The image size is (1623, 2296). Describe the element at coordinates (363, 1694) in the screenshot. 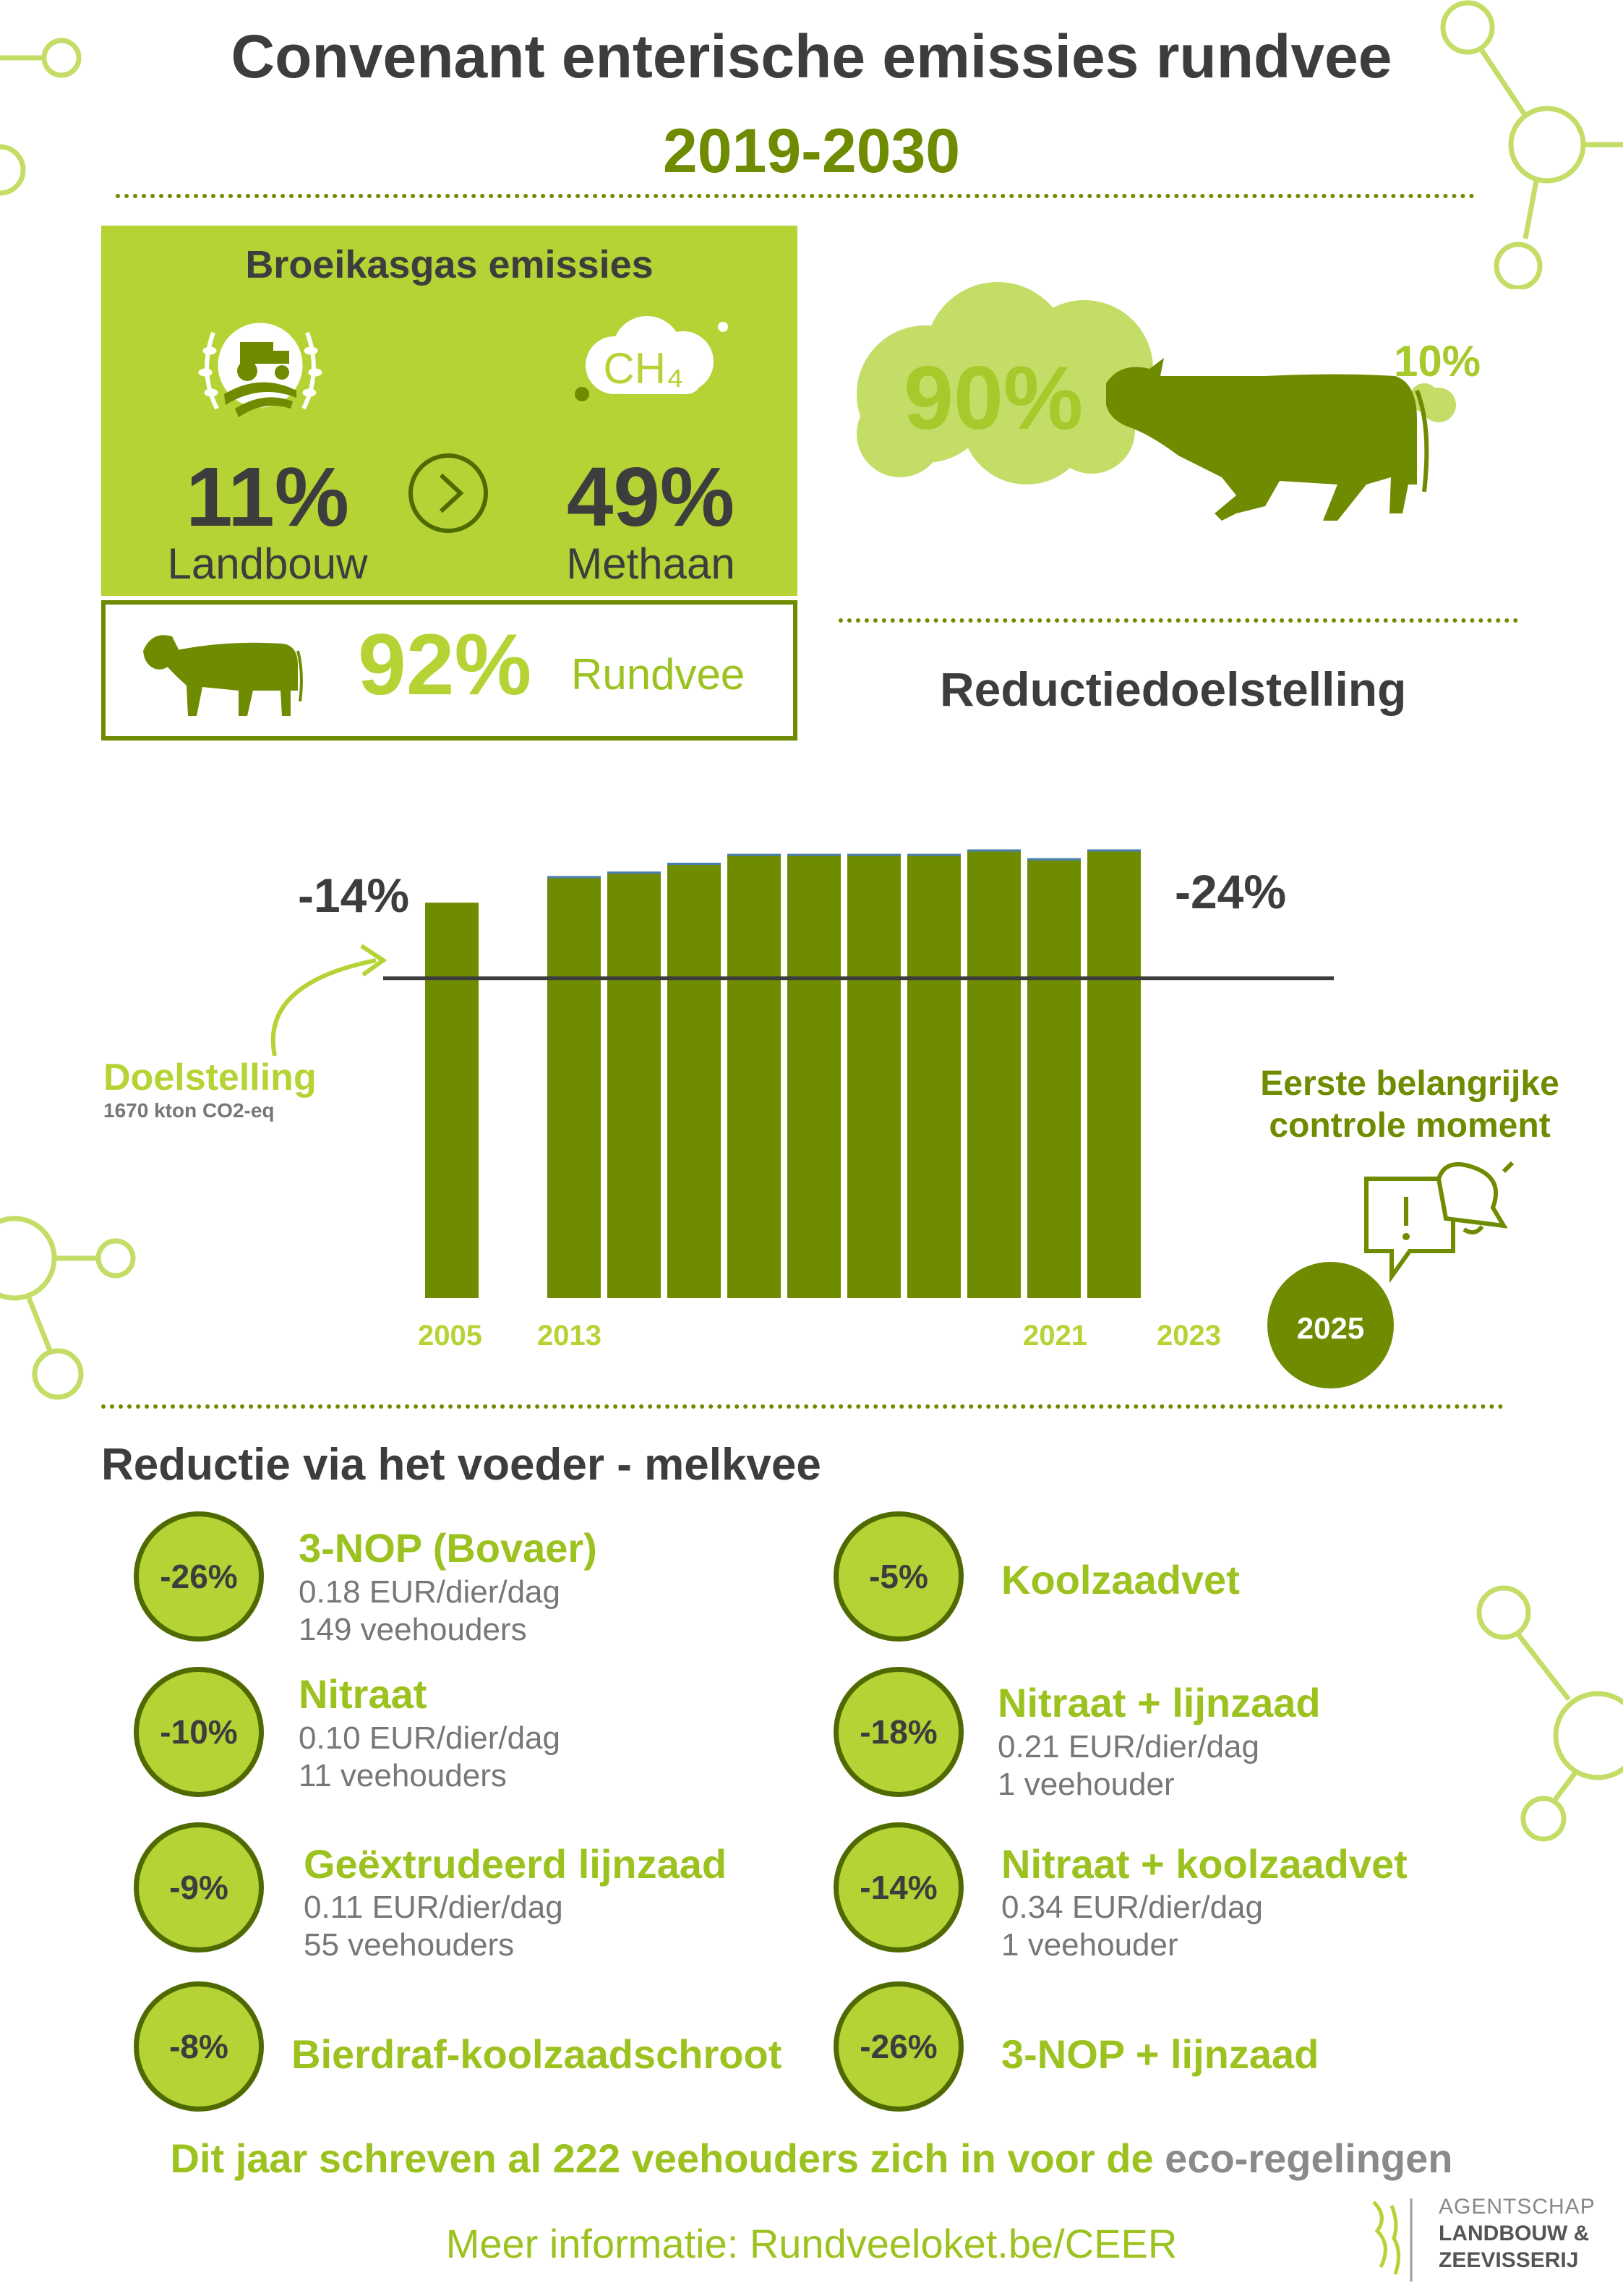

I see `lever-name: Nitraat` at that location.